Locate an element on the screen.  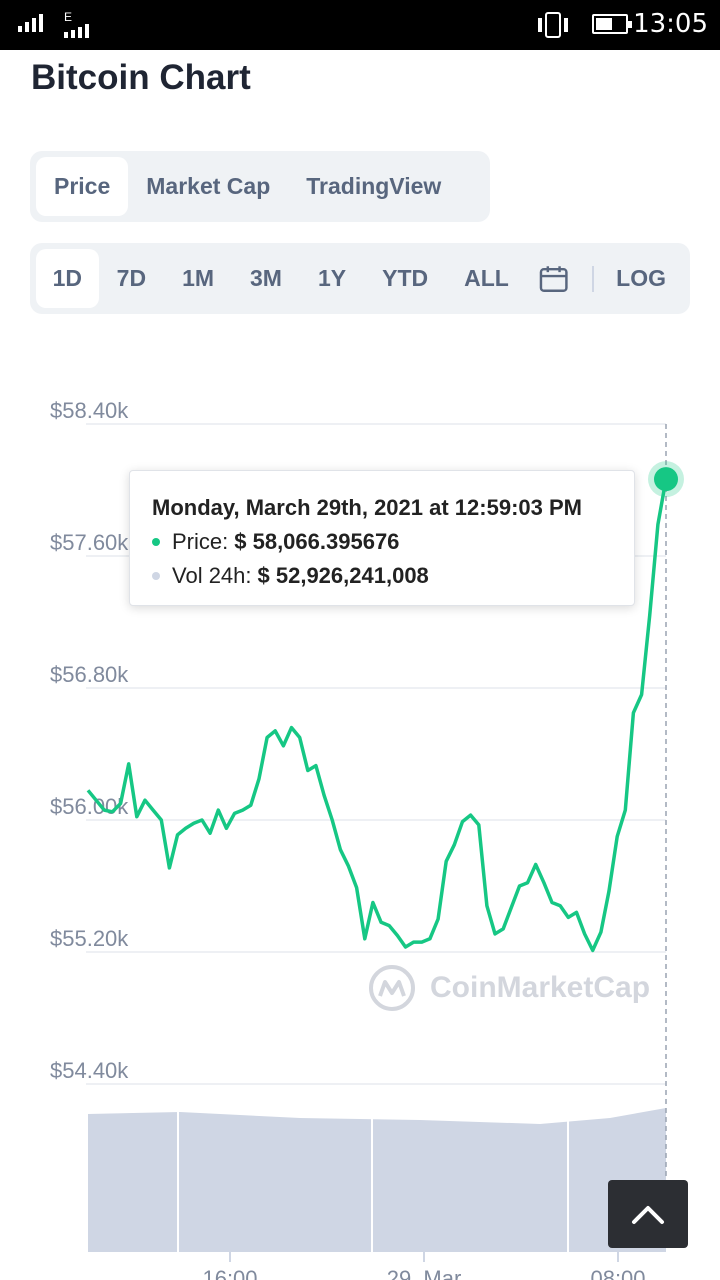
tab-1d: 1D is located at coordinates (67, 278).